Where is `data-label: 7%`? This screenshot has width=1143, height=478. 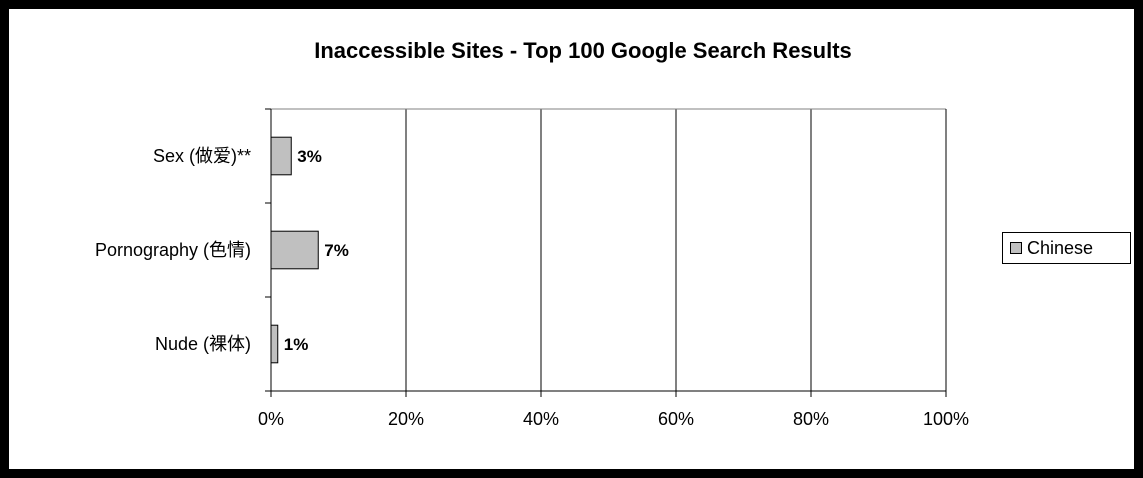 data-label: 7% is located at coordinates (336, 250).